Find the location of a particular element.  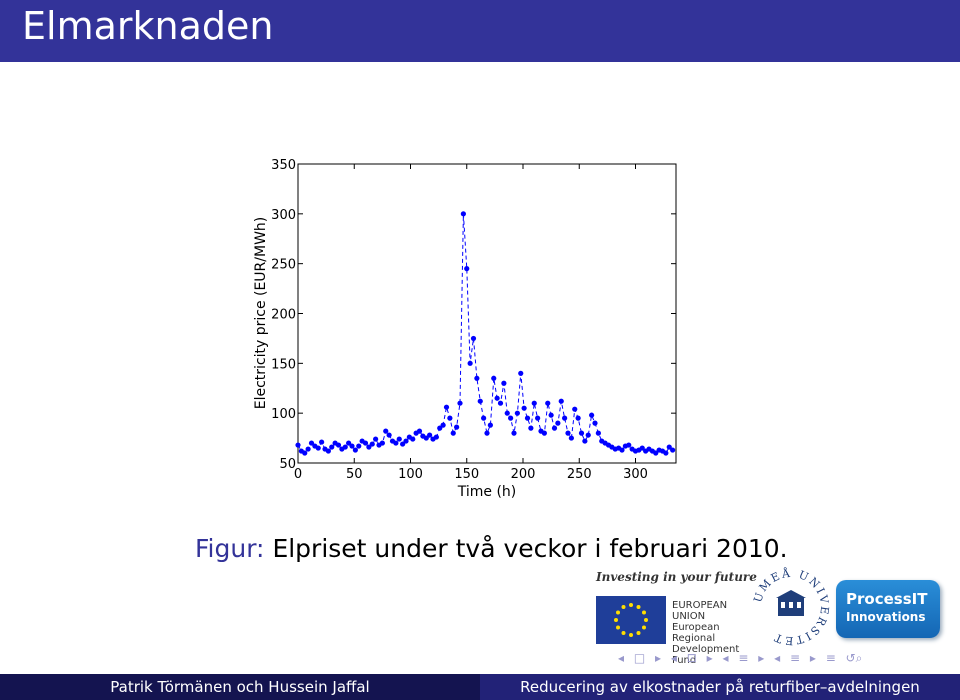

x-axis-label: Time (h) is located at coordinates (487, 492).